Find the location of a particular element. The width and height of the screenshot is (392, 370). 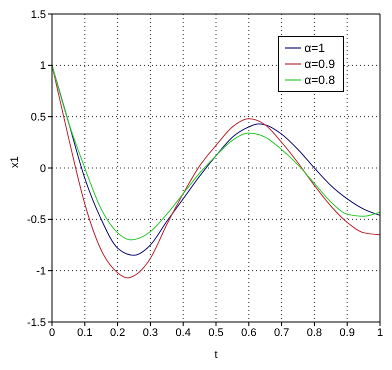

y-tick-label: -1 is located at coordinates (41, 272).